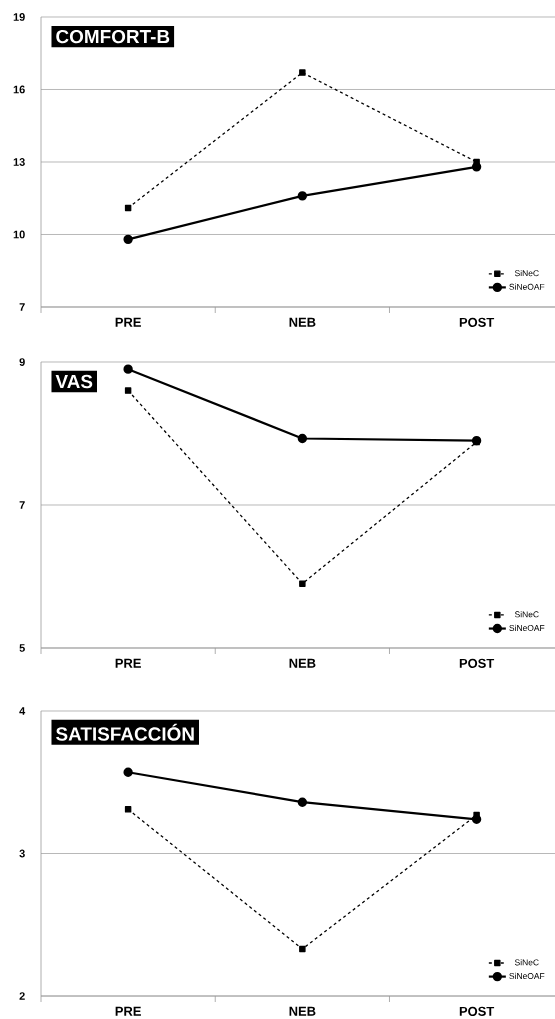 The image size is (555, 1019). Describe the element at coordinates (22, 362) in the screenshot. I see `y-tick-label: 9` at that location.